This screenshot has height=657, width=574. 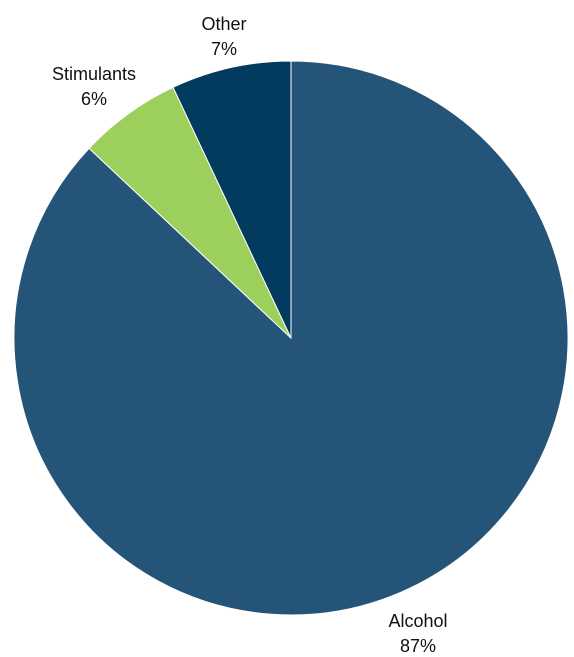 What do you see at coordinates (223, 24) in the screenshot?
I see `slice-label-other: Other` at bounding box center [223, 24].